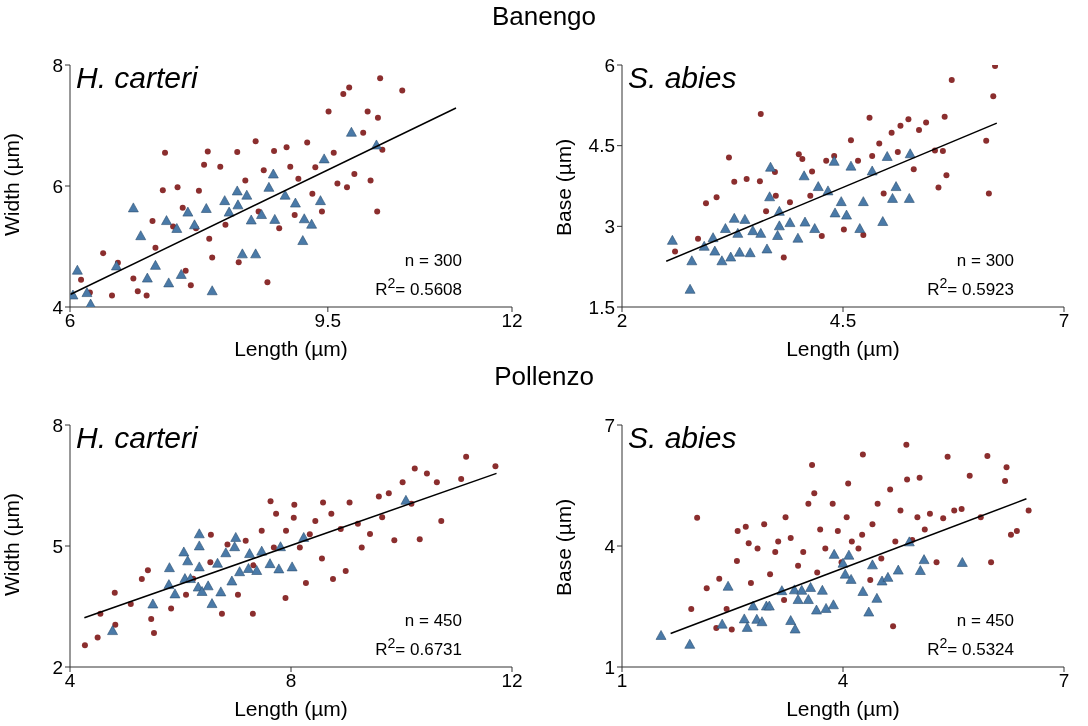  I want to click on y-tick-label: 2, so click(57, 667).